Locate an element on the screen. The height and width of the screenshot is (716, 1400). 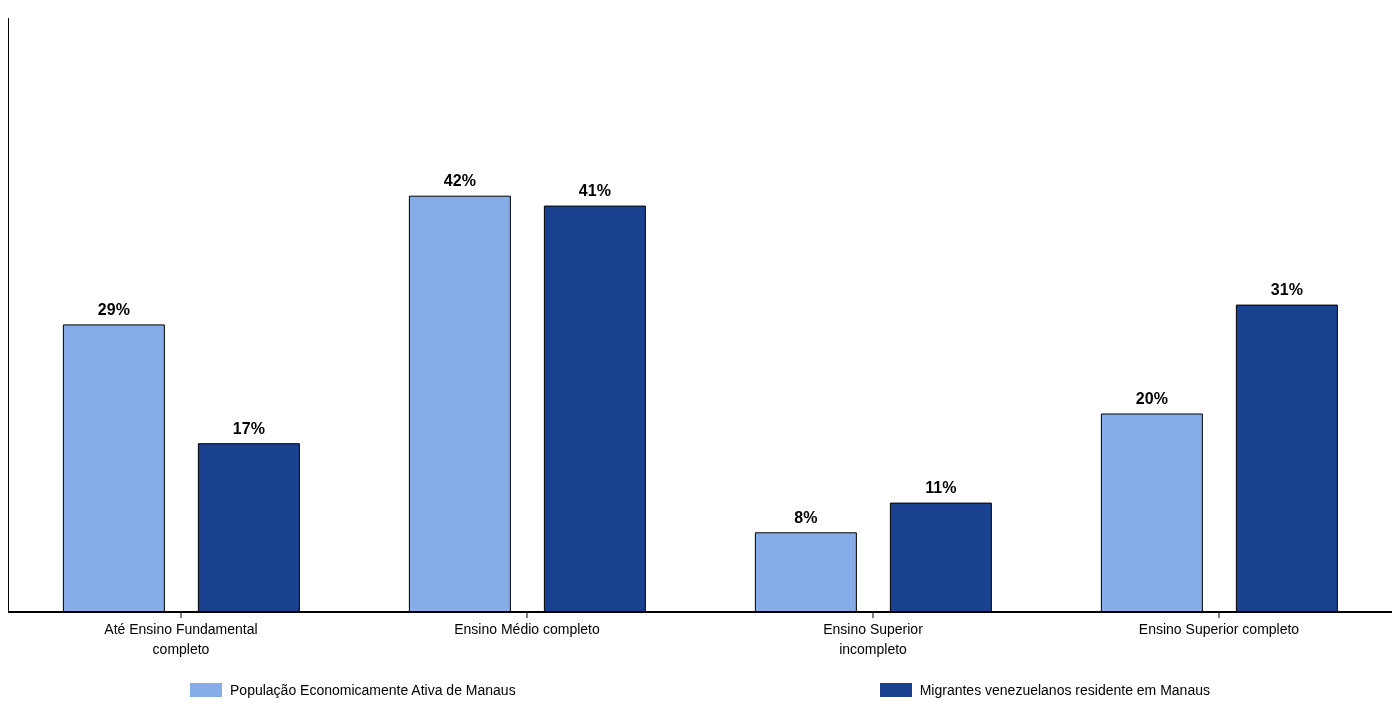
data-label: 41% is located at coordinates (594, 191).